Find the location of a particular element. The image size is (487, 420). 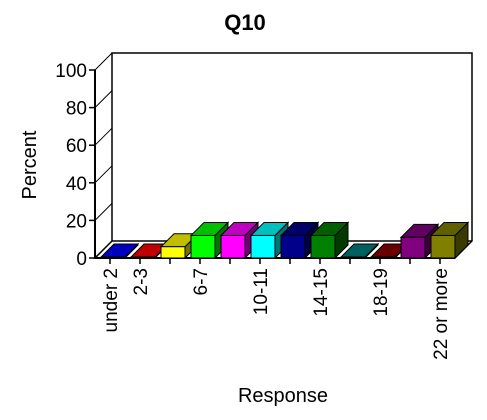

y-tick-label: 100 is located at coordinates (71, 71).